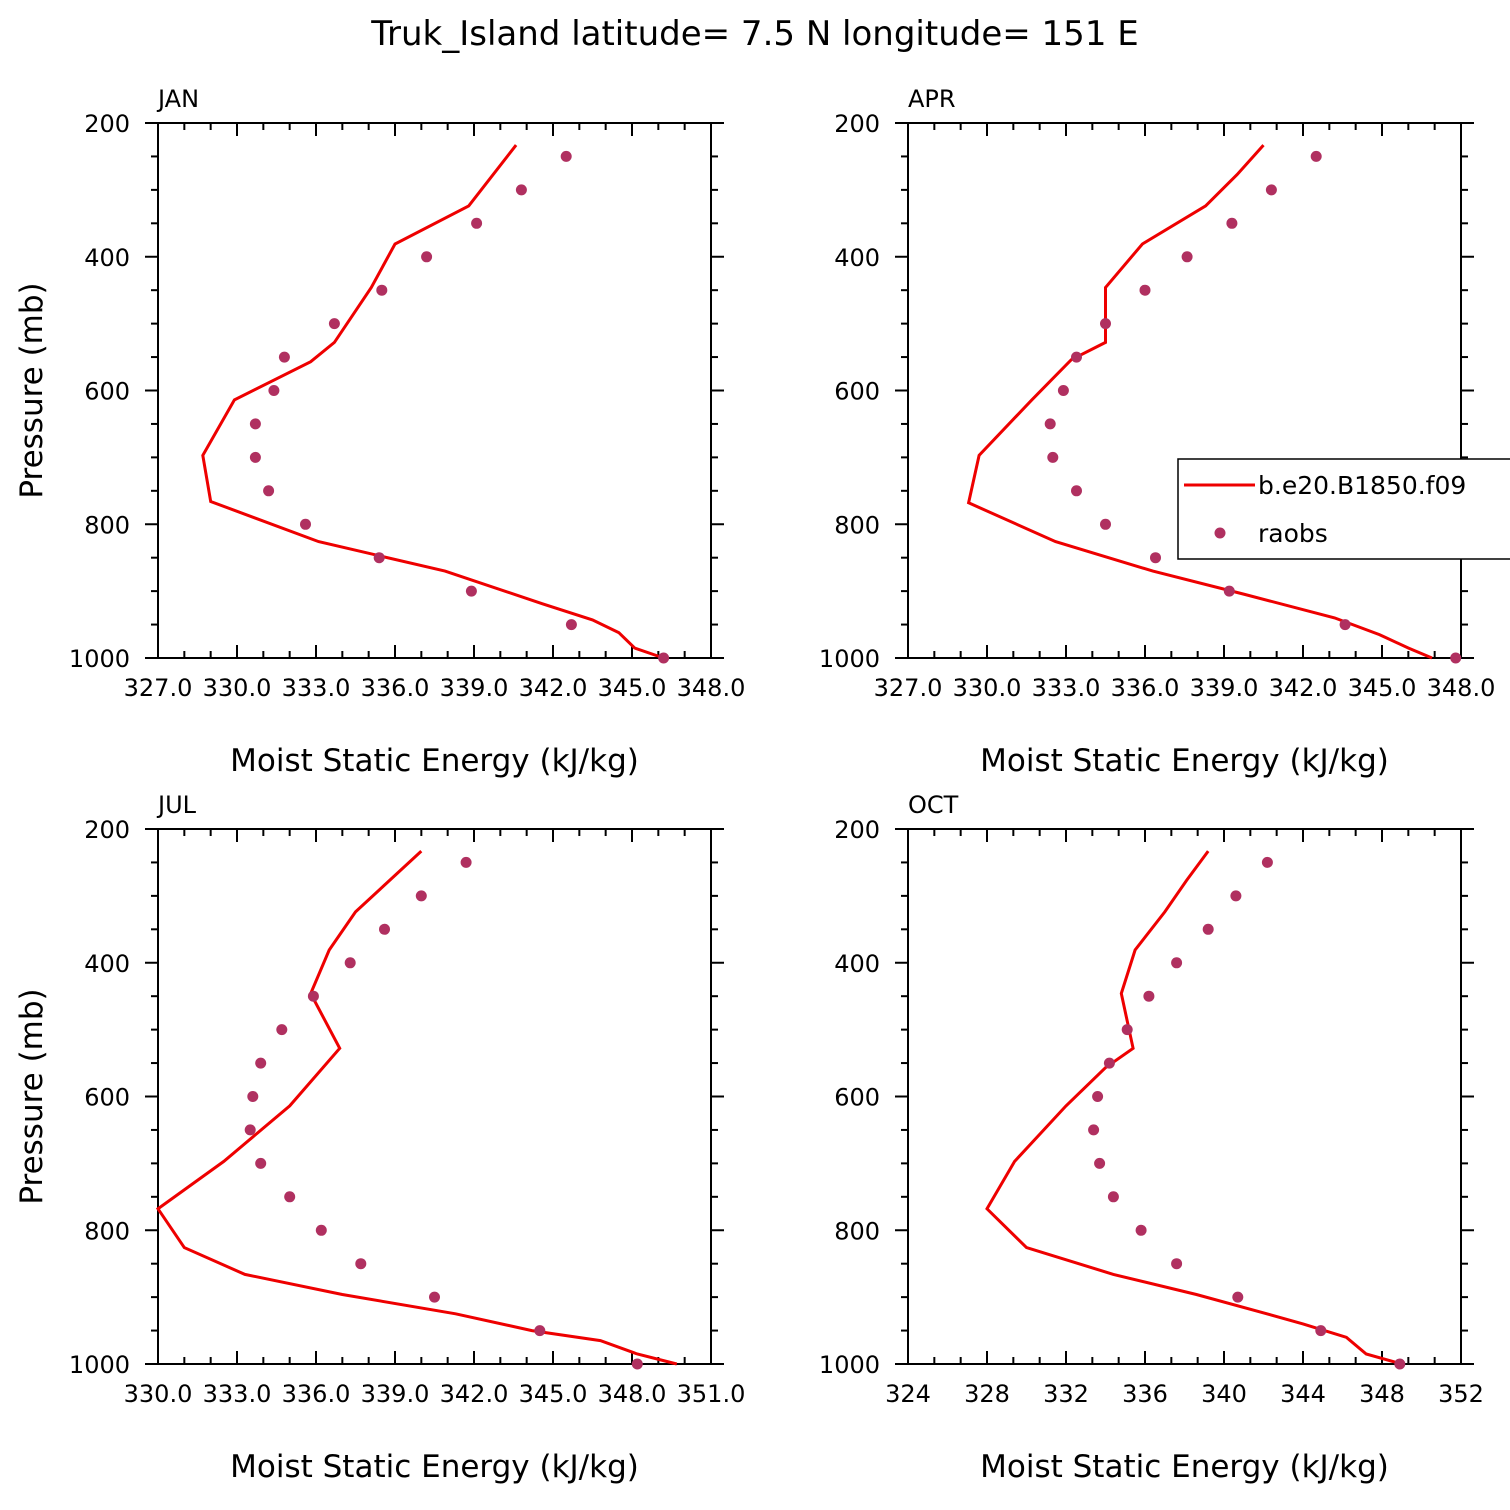  What do you see at coordinates (933, 805) in the screenshot?
I see `panel-title: OCT` at bounding box center [933, 805].